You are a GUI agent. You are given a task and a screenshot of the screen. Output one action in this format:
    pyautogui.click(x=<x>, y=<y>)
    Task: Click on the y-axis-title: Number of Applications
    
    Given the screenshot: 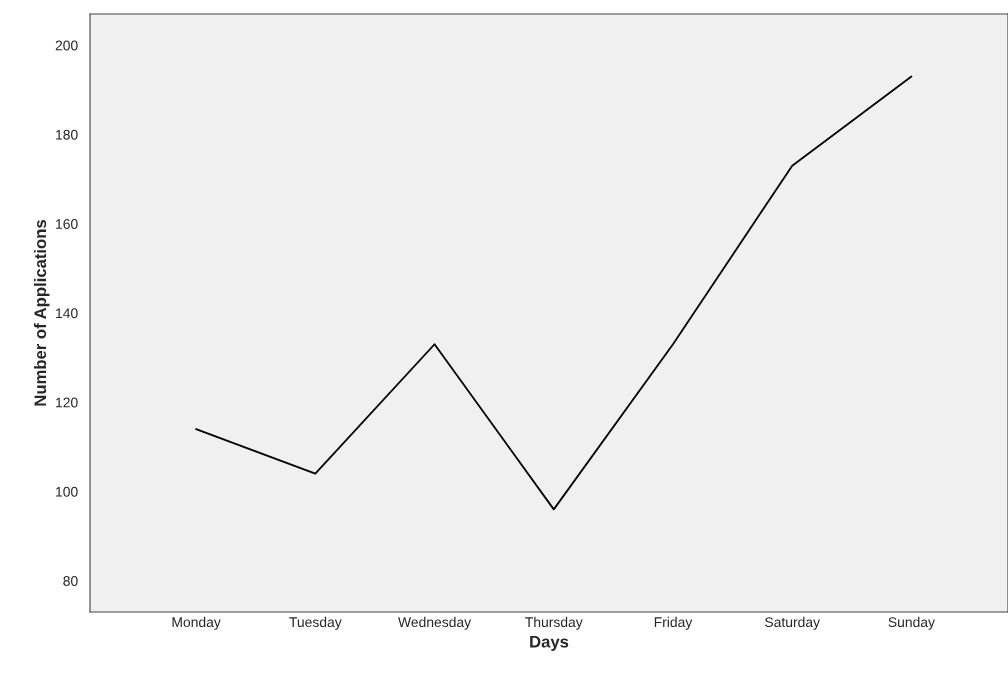 What is the action you would take?
    pyautogui.click(x=41, y=313)
    